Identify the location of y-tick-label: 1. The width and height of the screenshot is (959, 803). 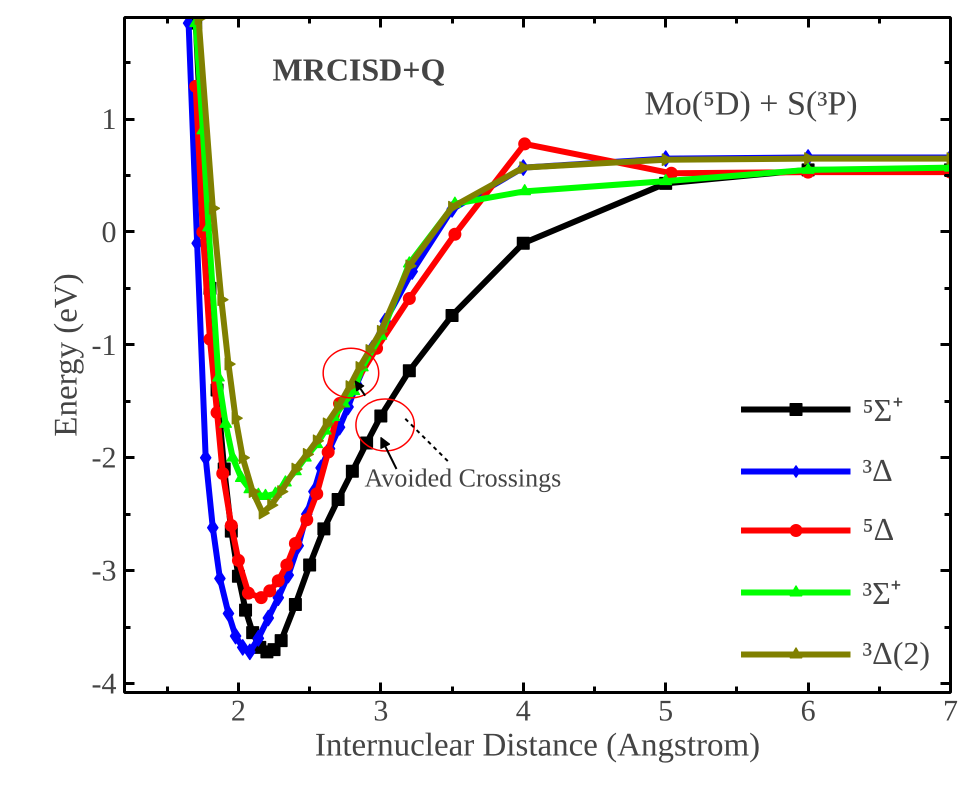
(109, 119).